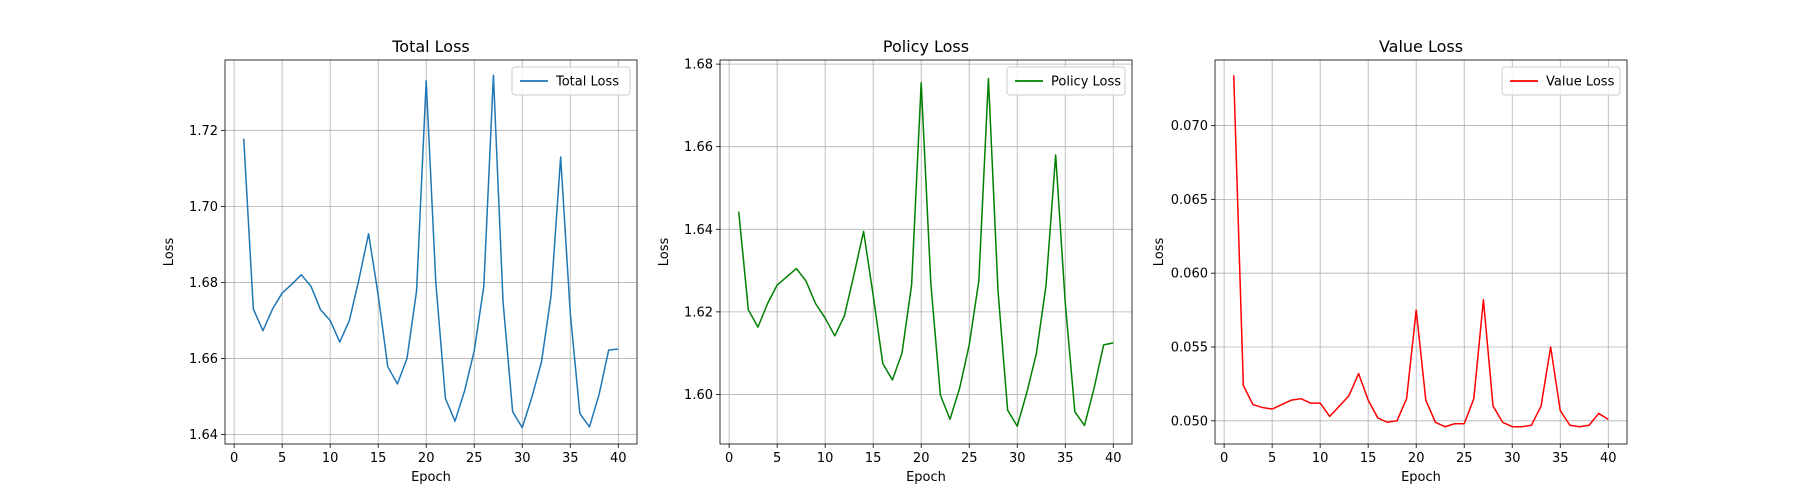 This screenshot has height=500, width=1800. Describe the element at coordinates (203, 207) in the screenshot. I see `y-tick-label: 1.70` at that location.